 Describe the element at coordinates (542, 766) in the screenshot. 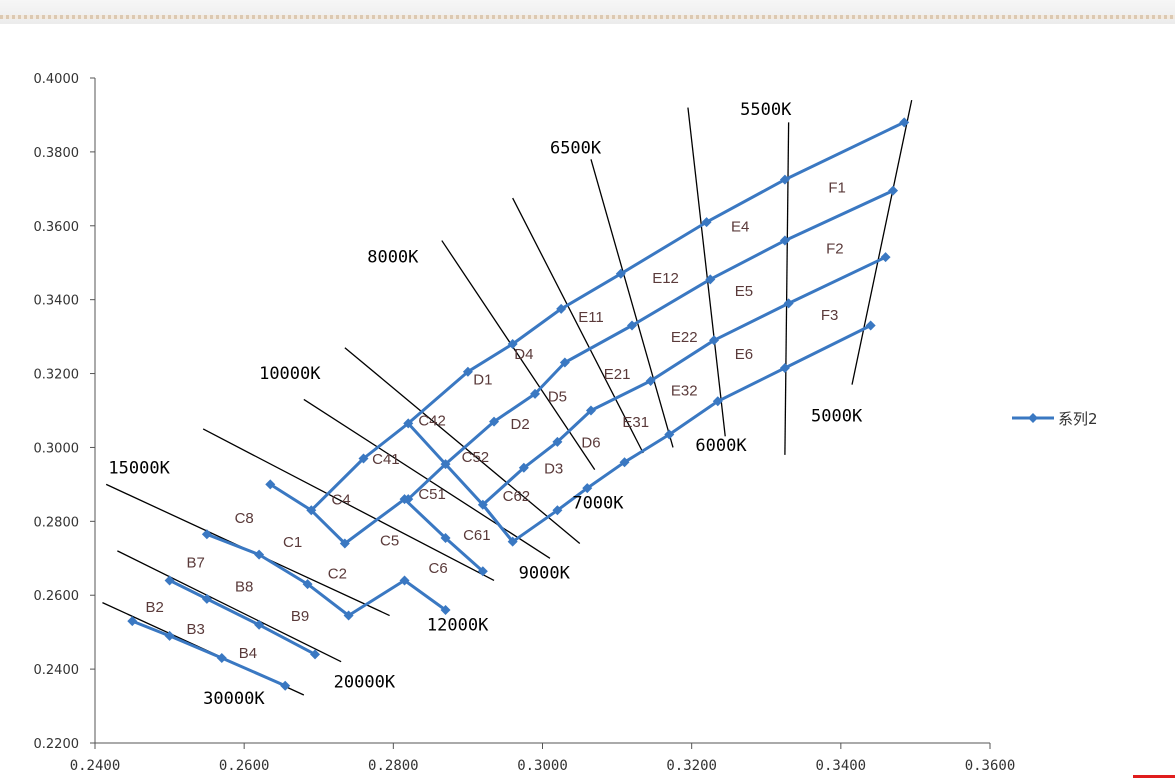

I see `x-tick-label: 0.3000` at that location.